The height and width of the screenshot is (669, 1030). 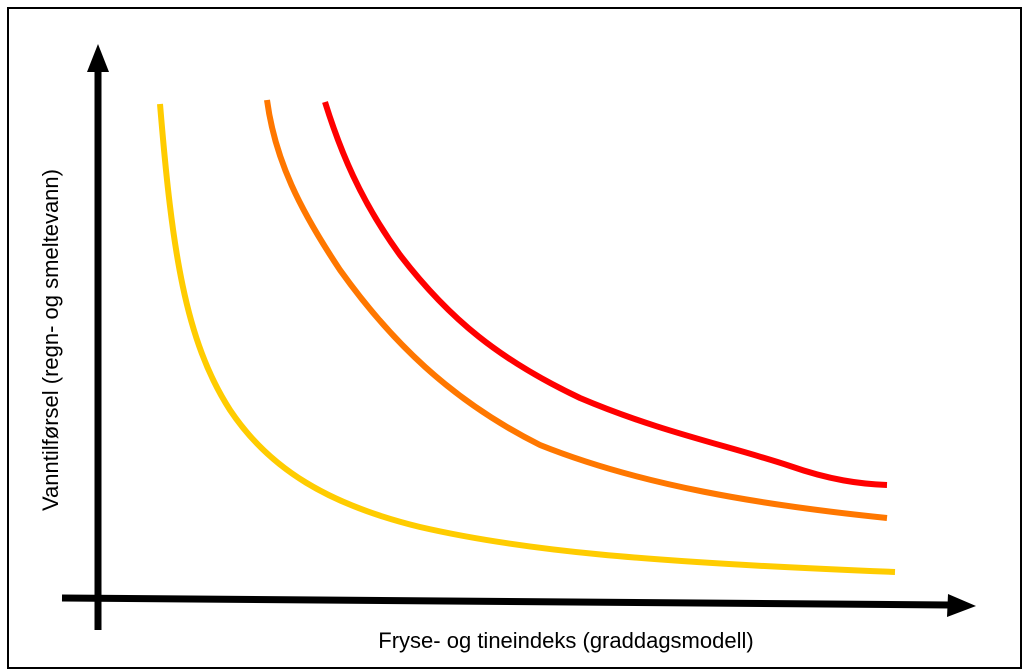 I want to click on x-axis-arrow, so click(x=961, y=605).